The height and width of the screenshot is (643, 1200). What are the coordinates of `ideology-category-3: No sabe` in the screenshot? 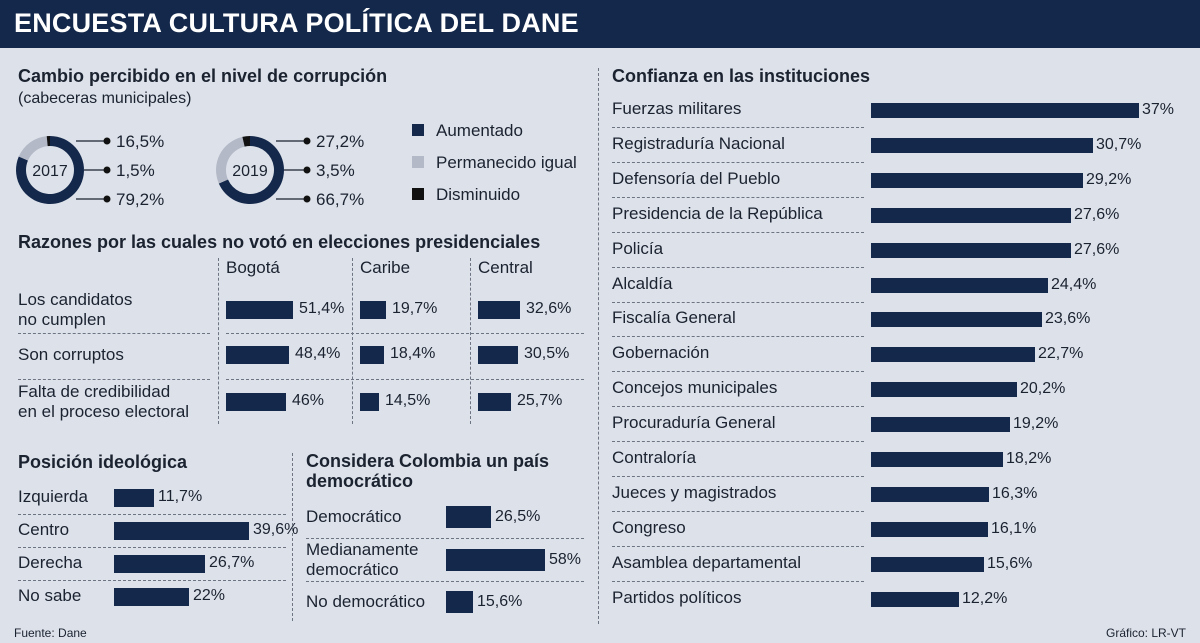 It's located at (50, 595).